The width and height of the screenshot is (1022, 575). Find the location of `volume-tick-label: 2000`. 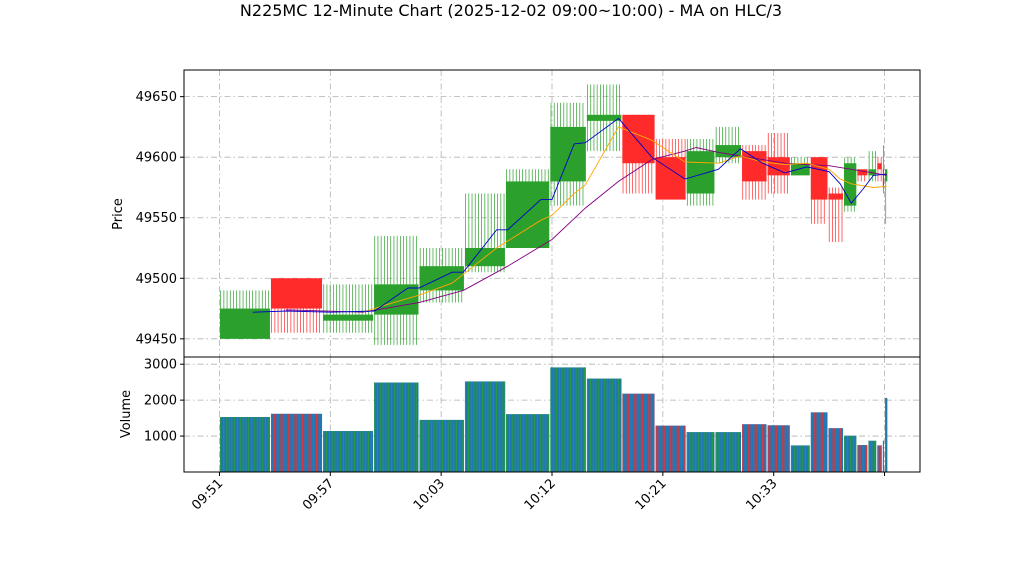

volume-tick-label: 2000 is located at coordinates (160, 401).